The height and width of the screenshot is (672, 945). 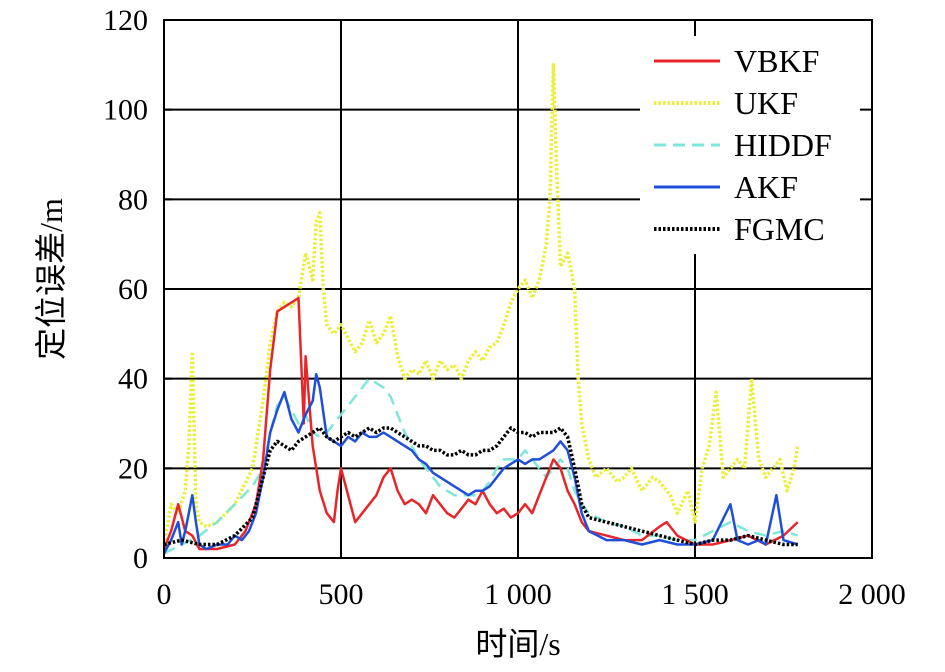 I want to click on x-tick-label: 500, so click(x=341, y=594).